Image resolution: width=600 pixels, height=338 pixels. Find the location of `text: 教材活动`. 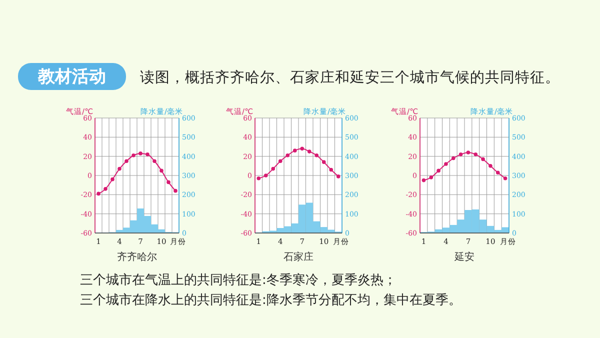

text: 教材活动 is located at coordinates (71, 77).